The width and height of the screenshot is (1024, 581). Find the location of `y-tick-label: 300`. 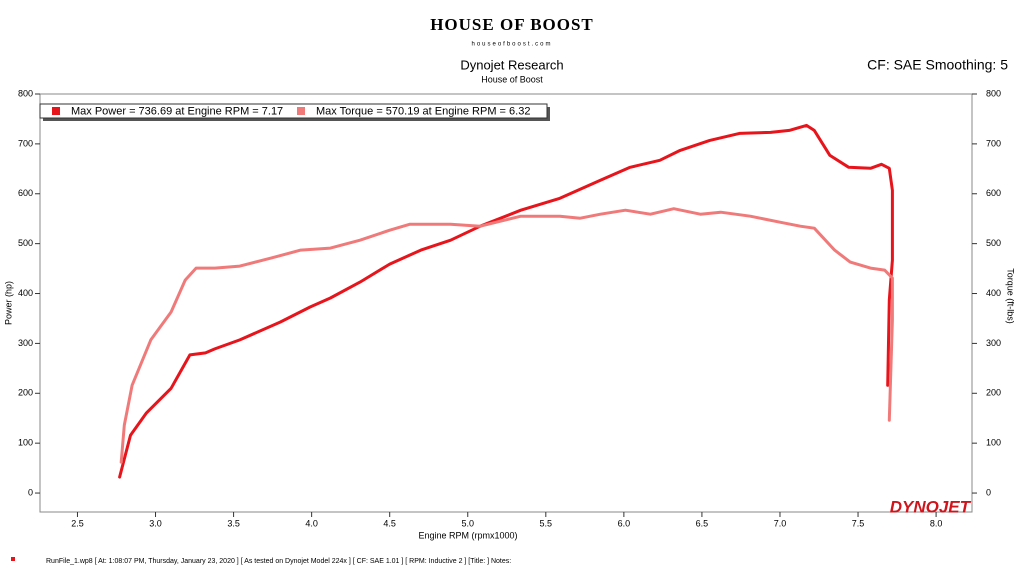

y-tick-label: 300 is located at coordinates (25, 343).